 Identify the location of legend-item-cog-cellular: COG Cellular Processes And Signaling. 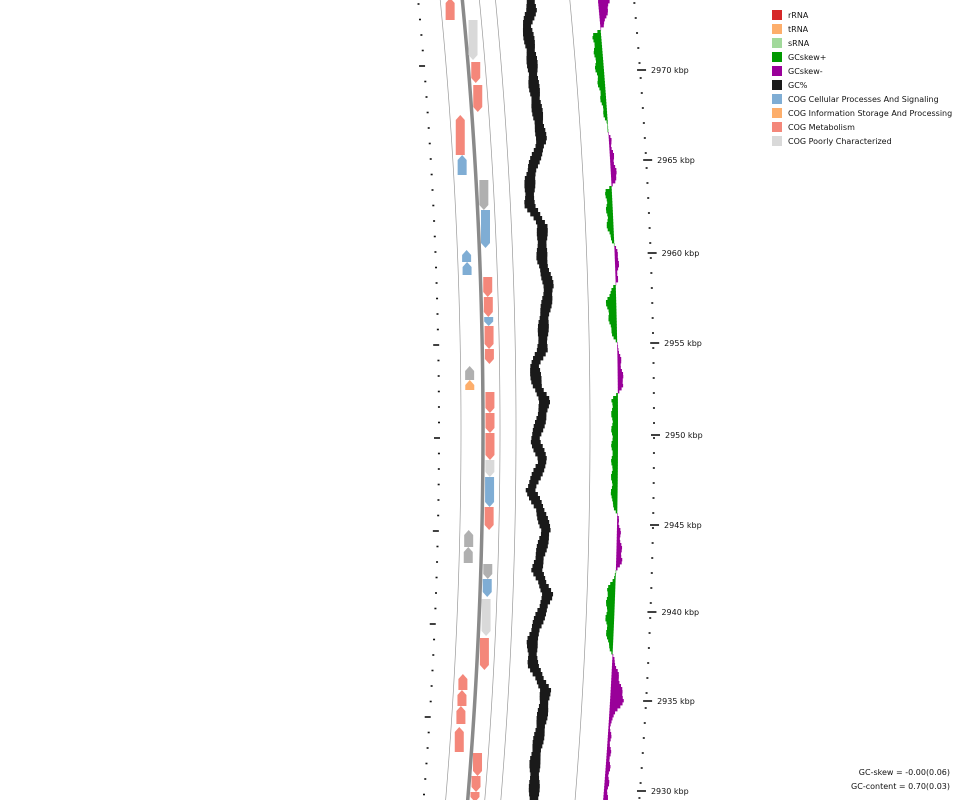
(862, 99).